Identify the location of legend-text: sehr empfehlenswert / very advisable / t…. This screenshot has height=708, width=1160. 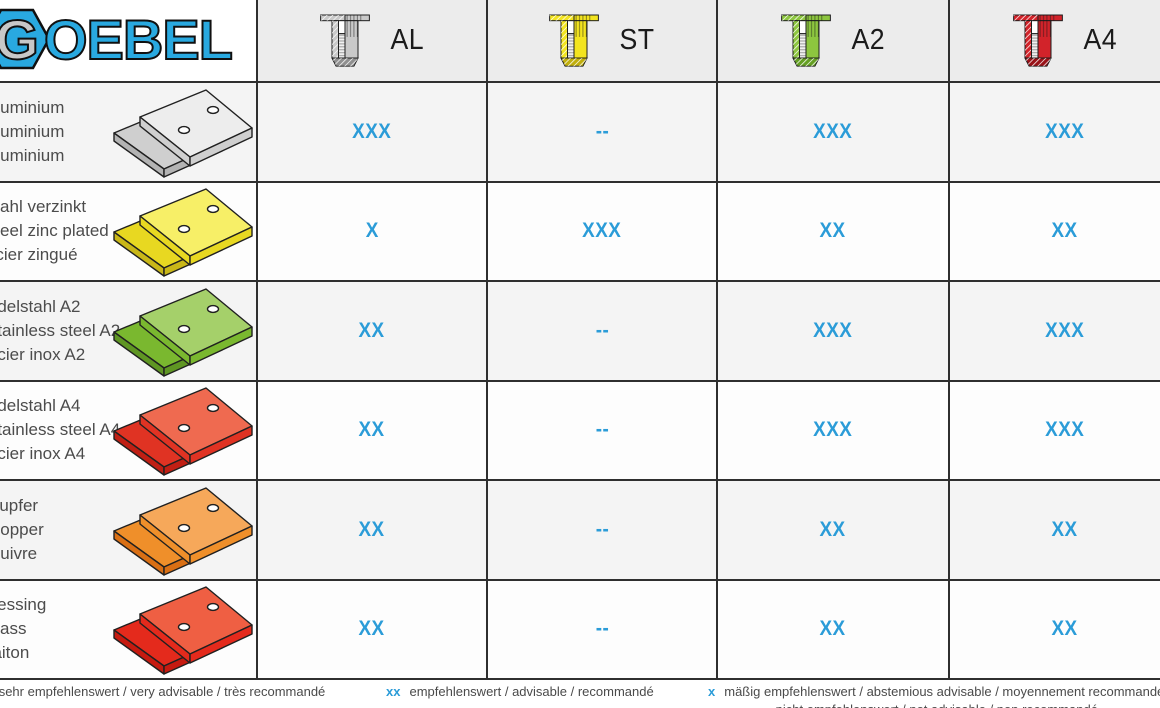
(163, 691).